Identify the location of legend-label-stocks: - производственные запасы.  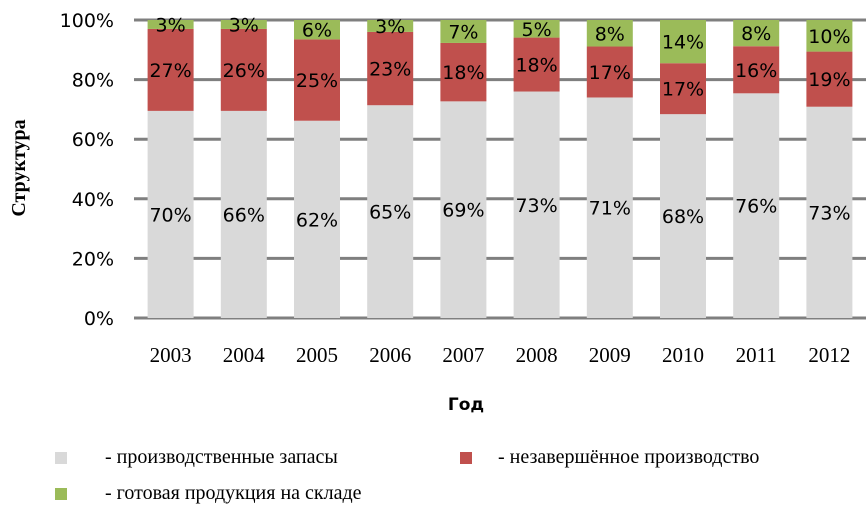
(221, 457).